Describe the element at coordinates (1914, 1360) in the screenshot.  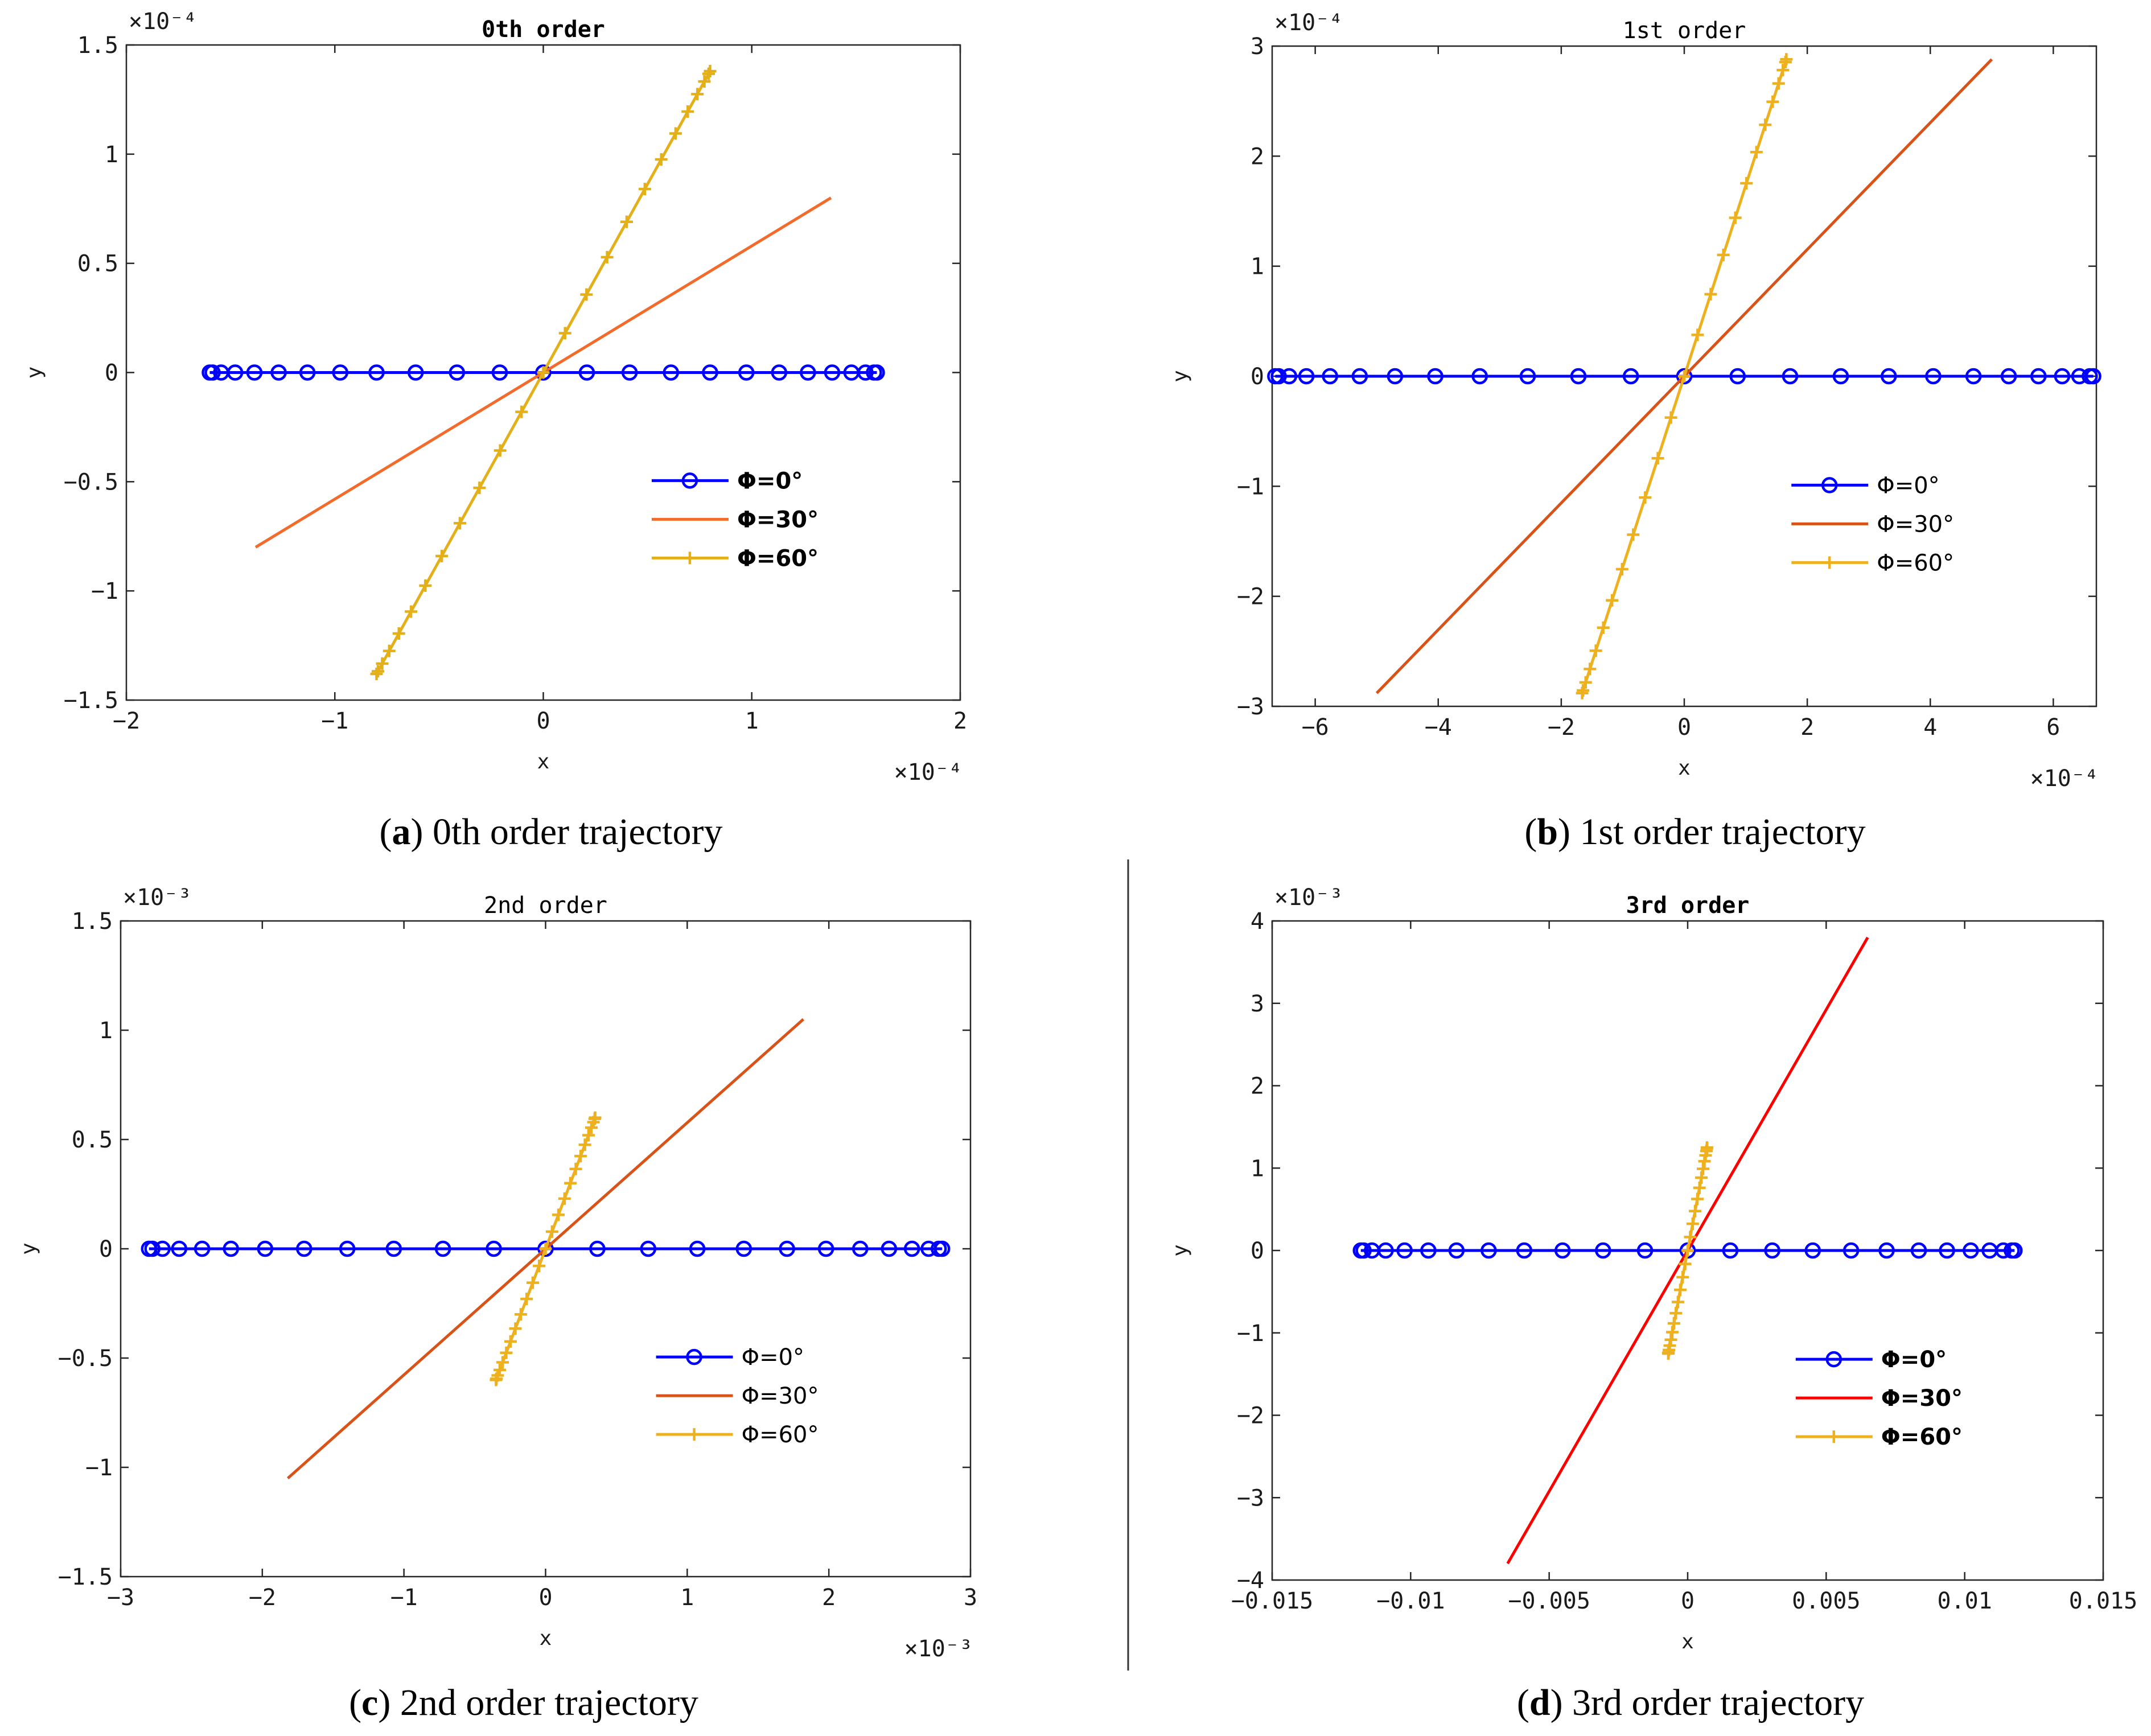
I see `legend-entry: Φ=0°` at that location.